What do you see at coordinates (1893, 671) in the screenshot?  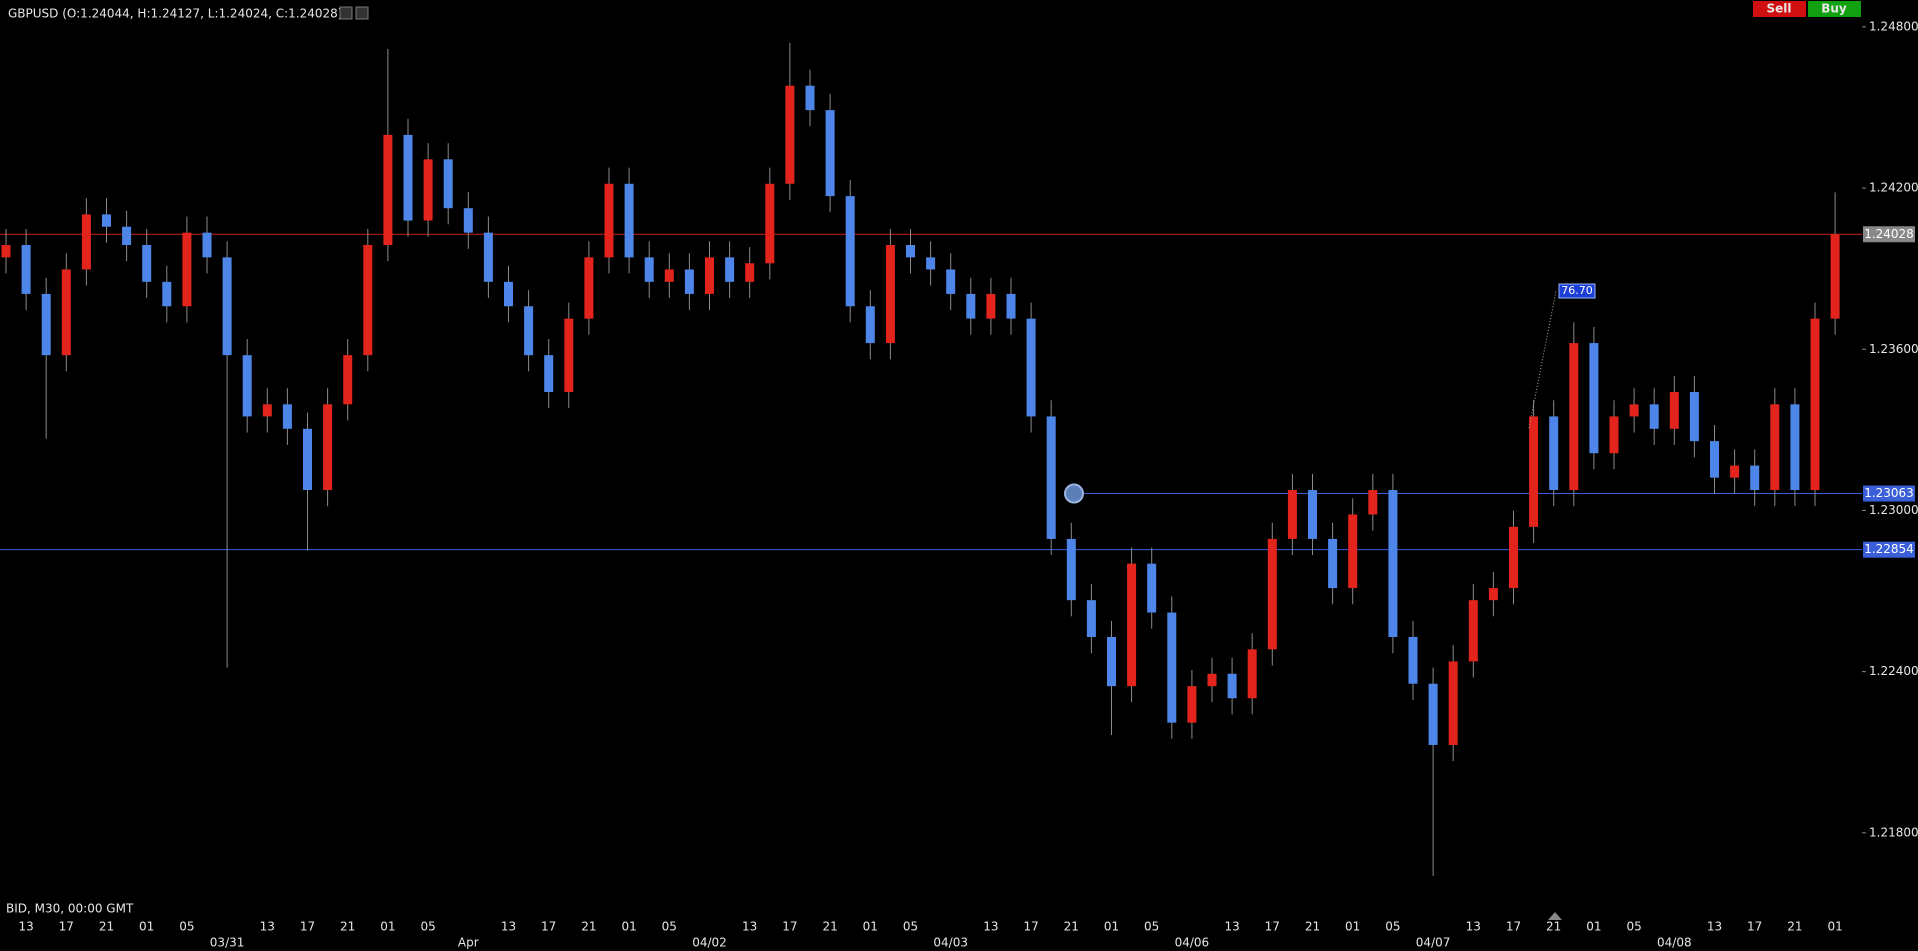 I see `y-tick-label: 1.22400` at bounding box center [1893, 671].